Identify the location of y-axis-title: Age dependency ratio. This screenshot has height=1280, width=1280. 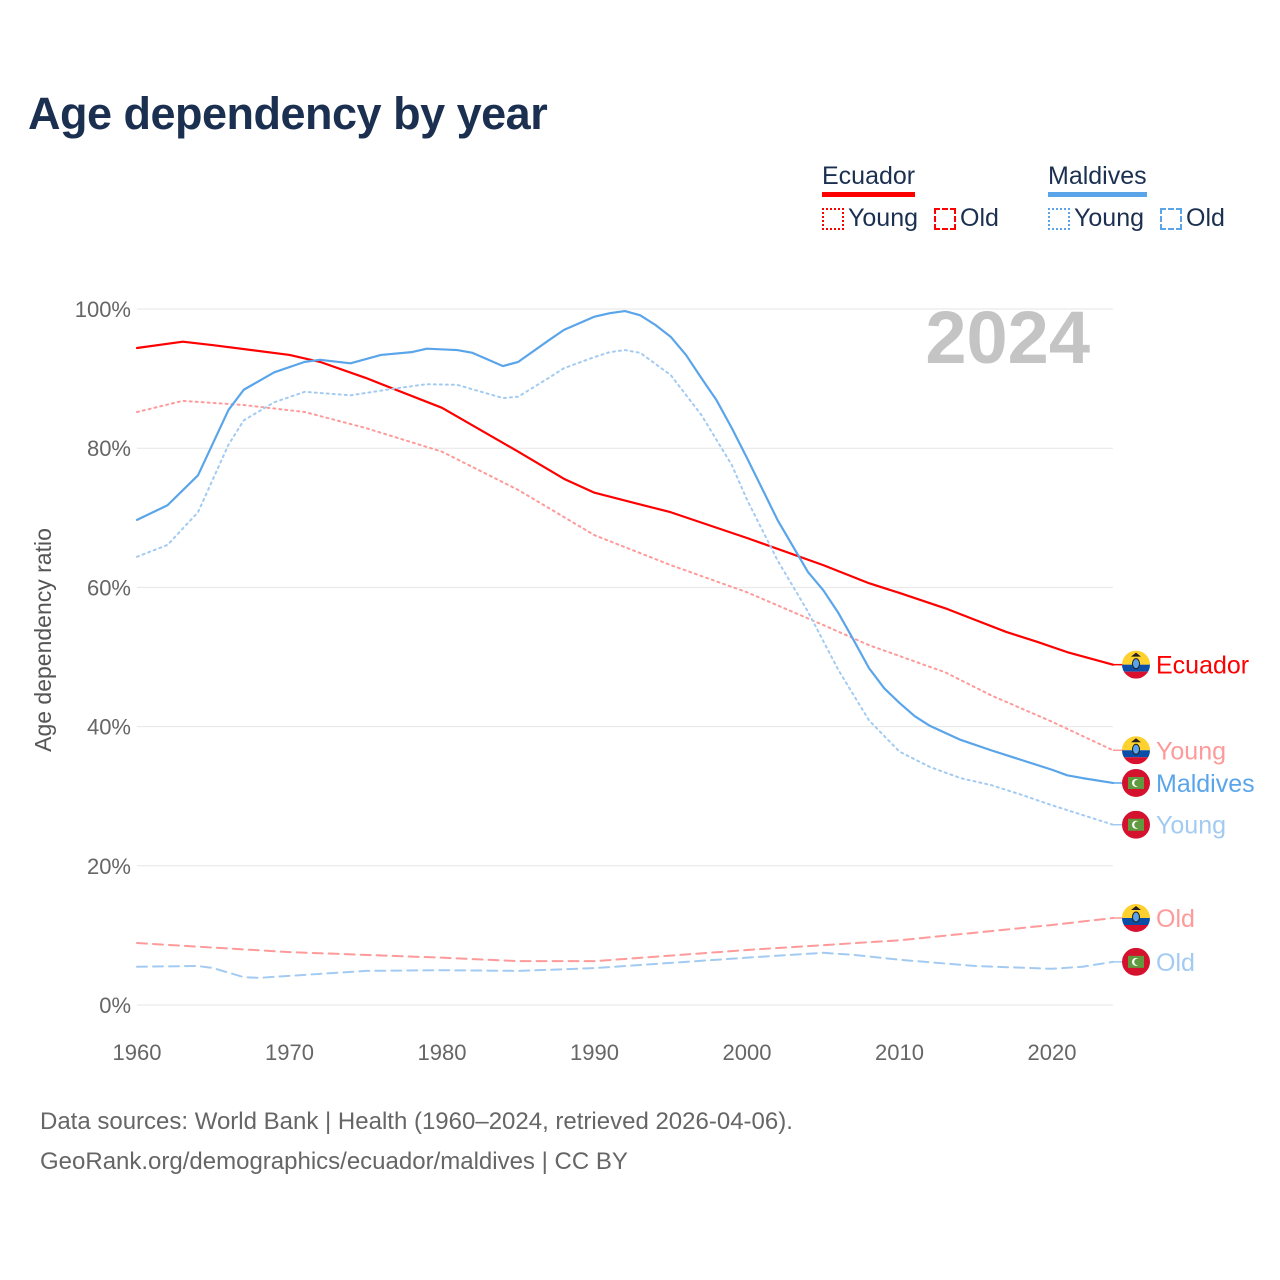
(43, 640).